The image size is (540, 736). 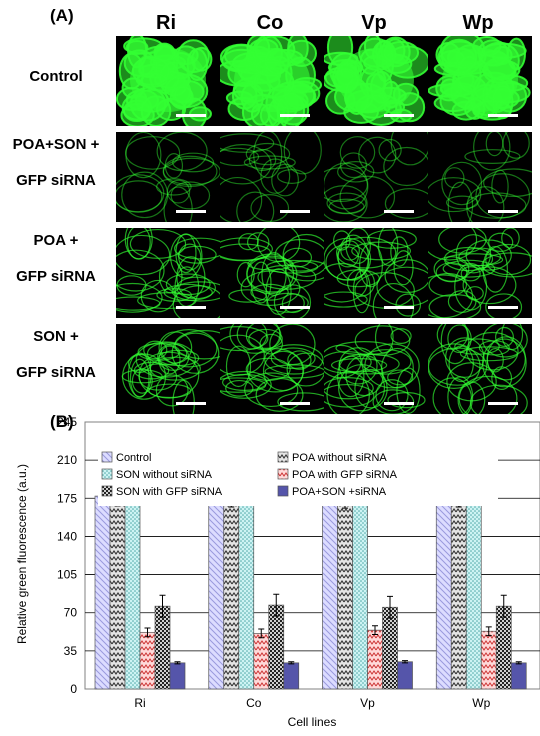 What do you see at coordinates (254, 703) in the screenshot?
I see `x-tick-label: Co` at bounding box center [254, 703].